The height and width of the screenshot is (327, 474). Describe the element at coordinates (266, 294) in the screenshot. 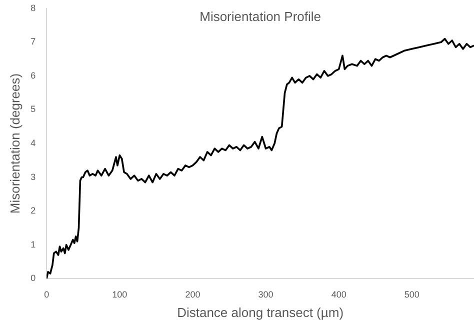

I see `x-tick-label: 300` at that location.